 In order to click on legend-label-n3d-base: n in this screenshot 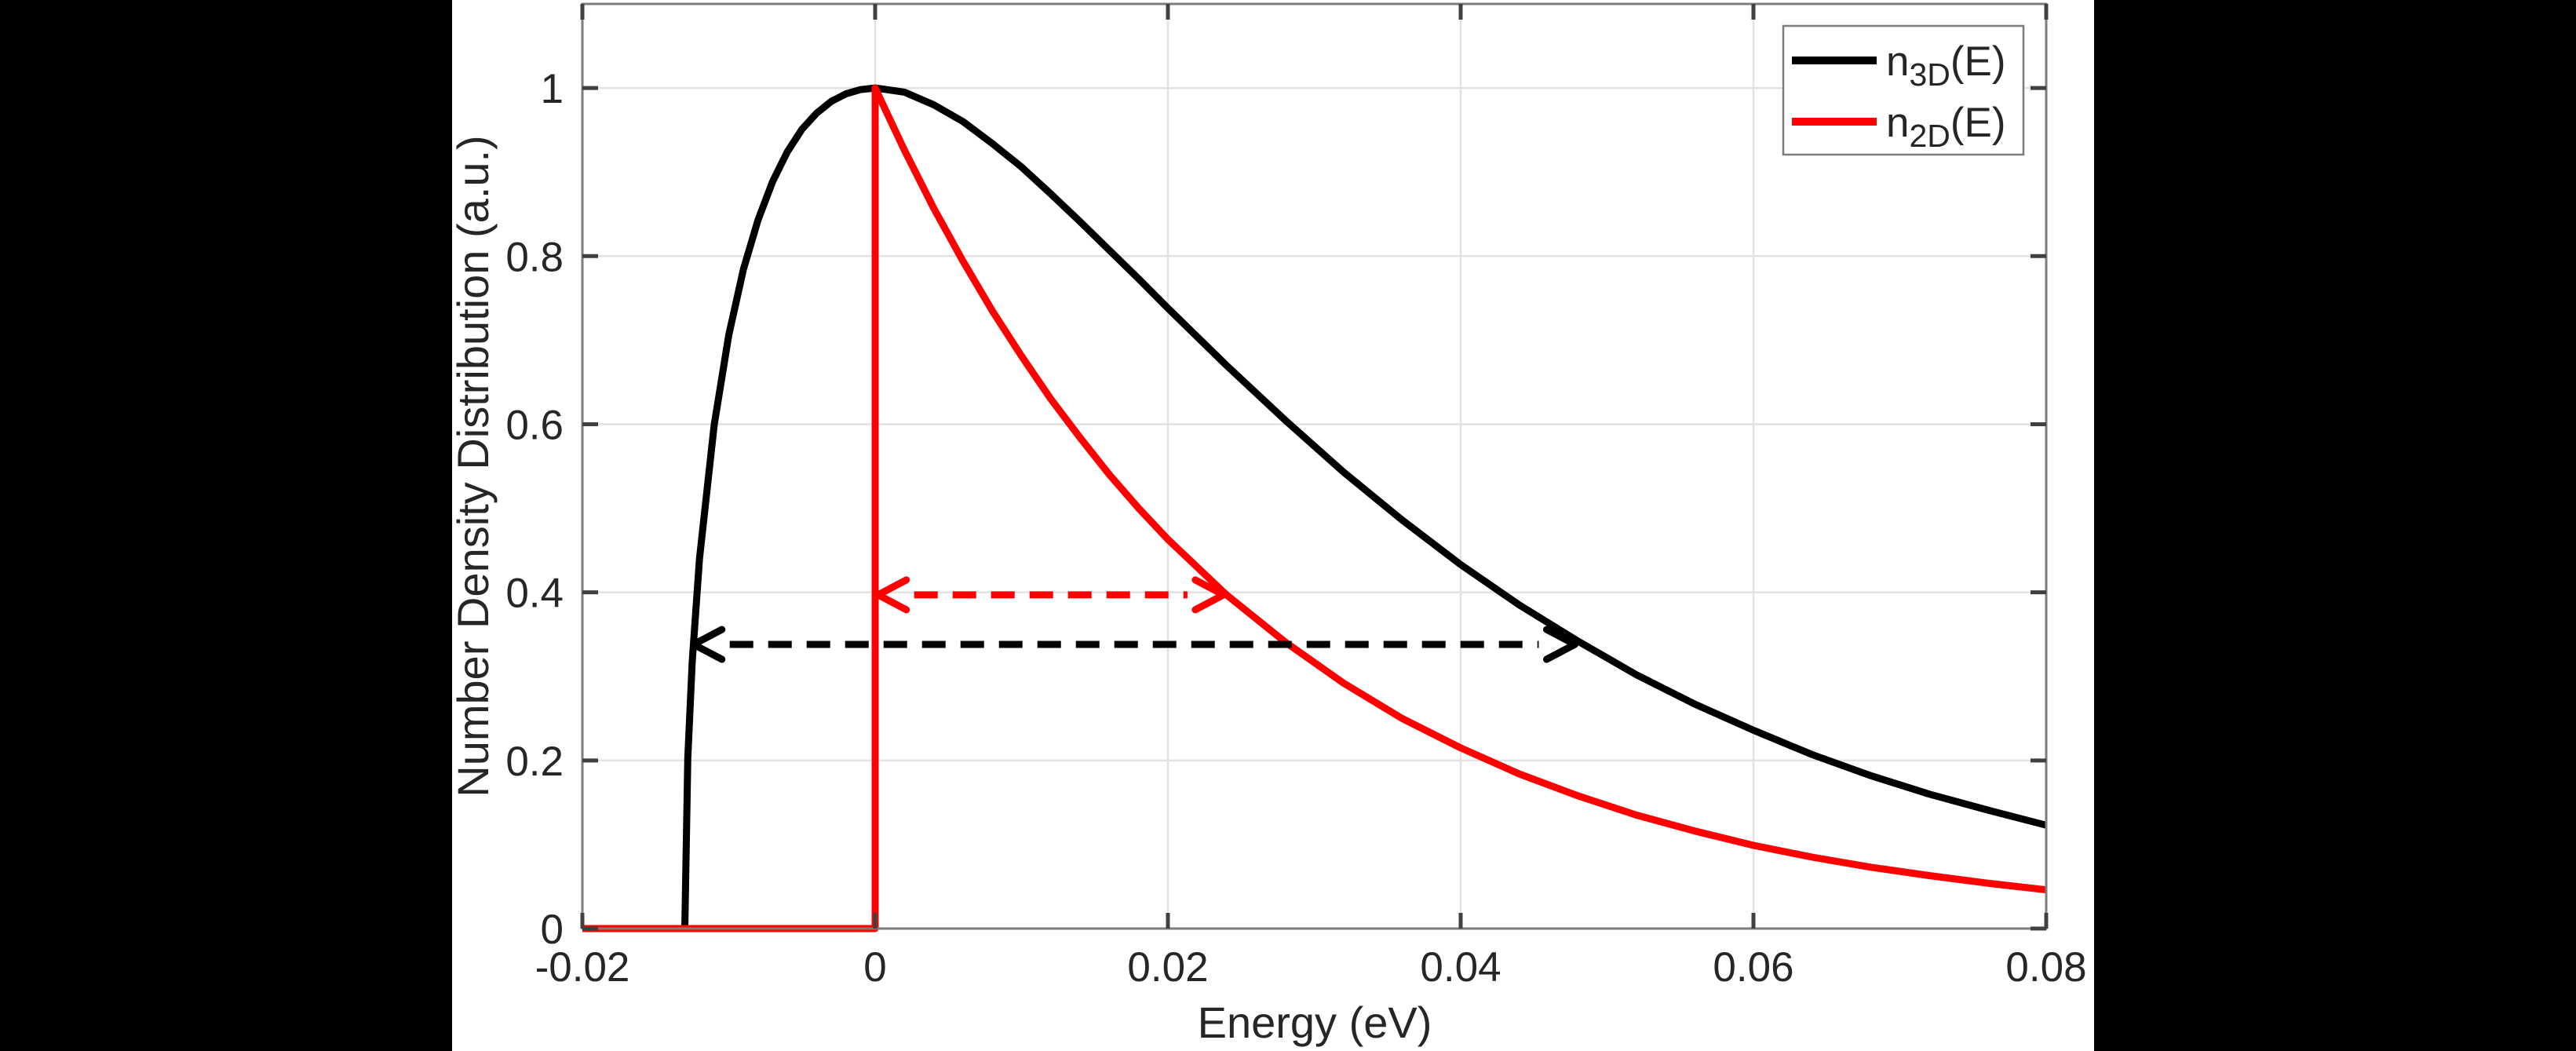, I will do `click(1898, 61)`.